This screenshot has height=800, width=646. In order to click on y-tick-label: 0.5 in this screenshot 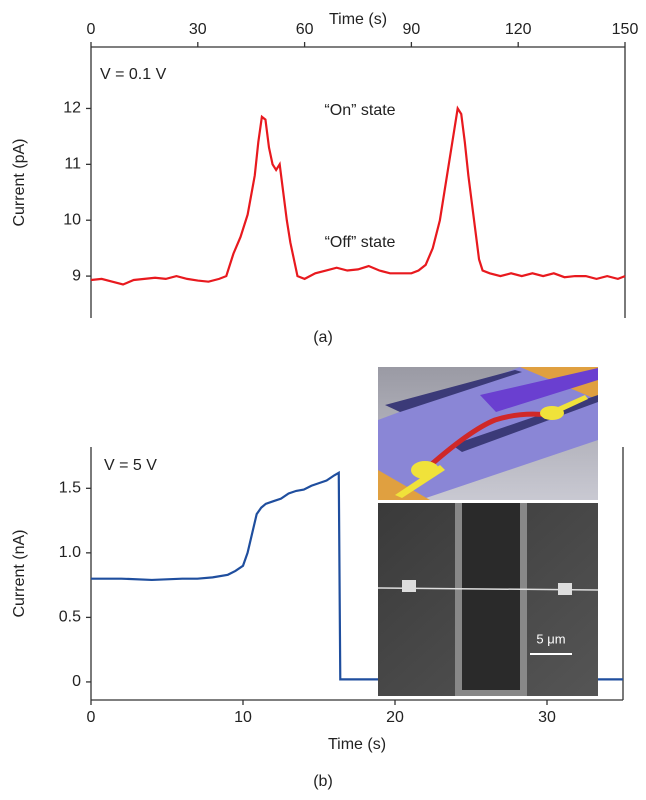, I will do `click(70, 617)`.